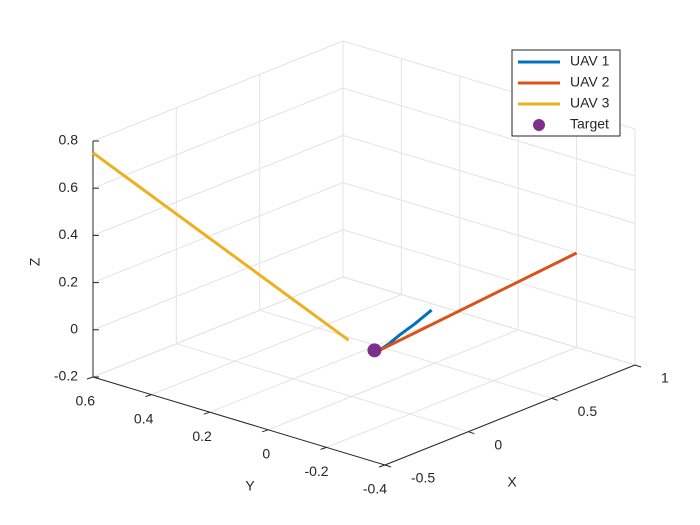 The width and height of the screenshot is (700, 525). I want to click on y-axis-line, so click(239, 421).